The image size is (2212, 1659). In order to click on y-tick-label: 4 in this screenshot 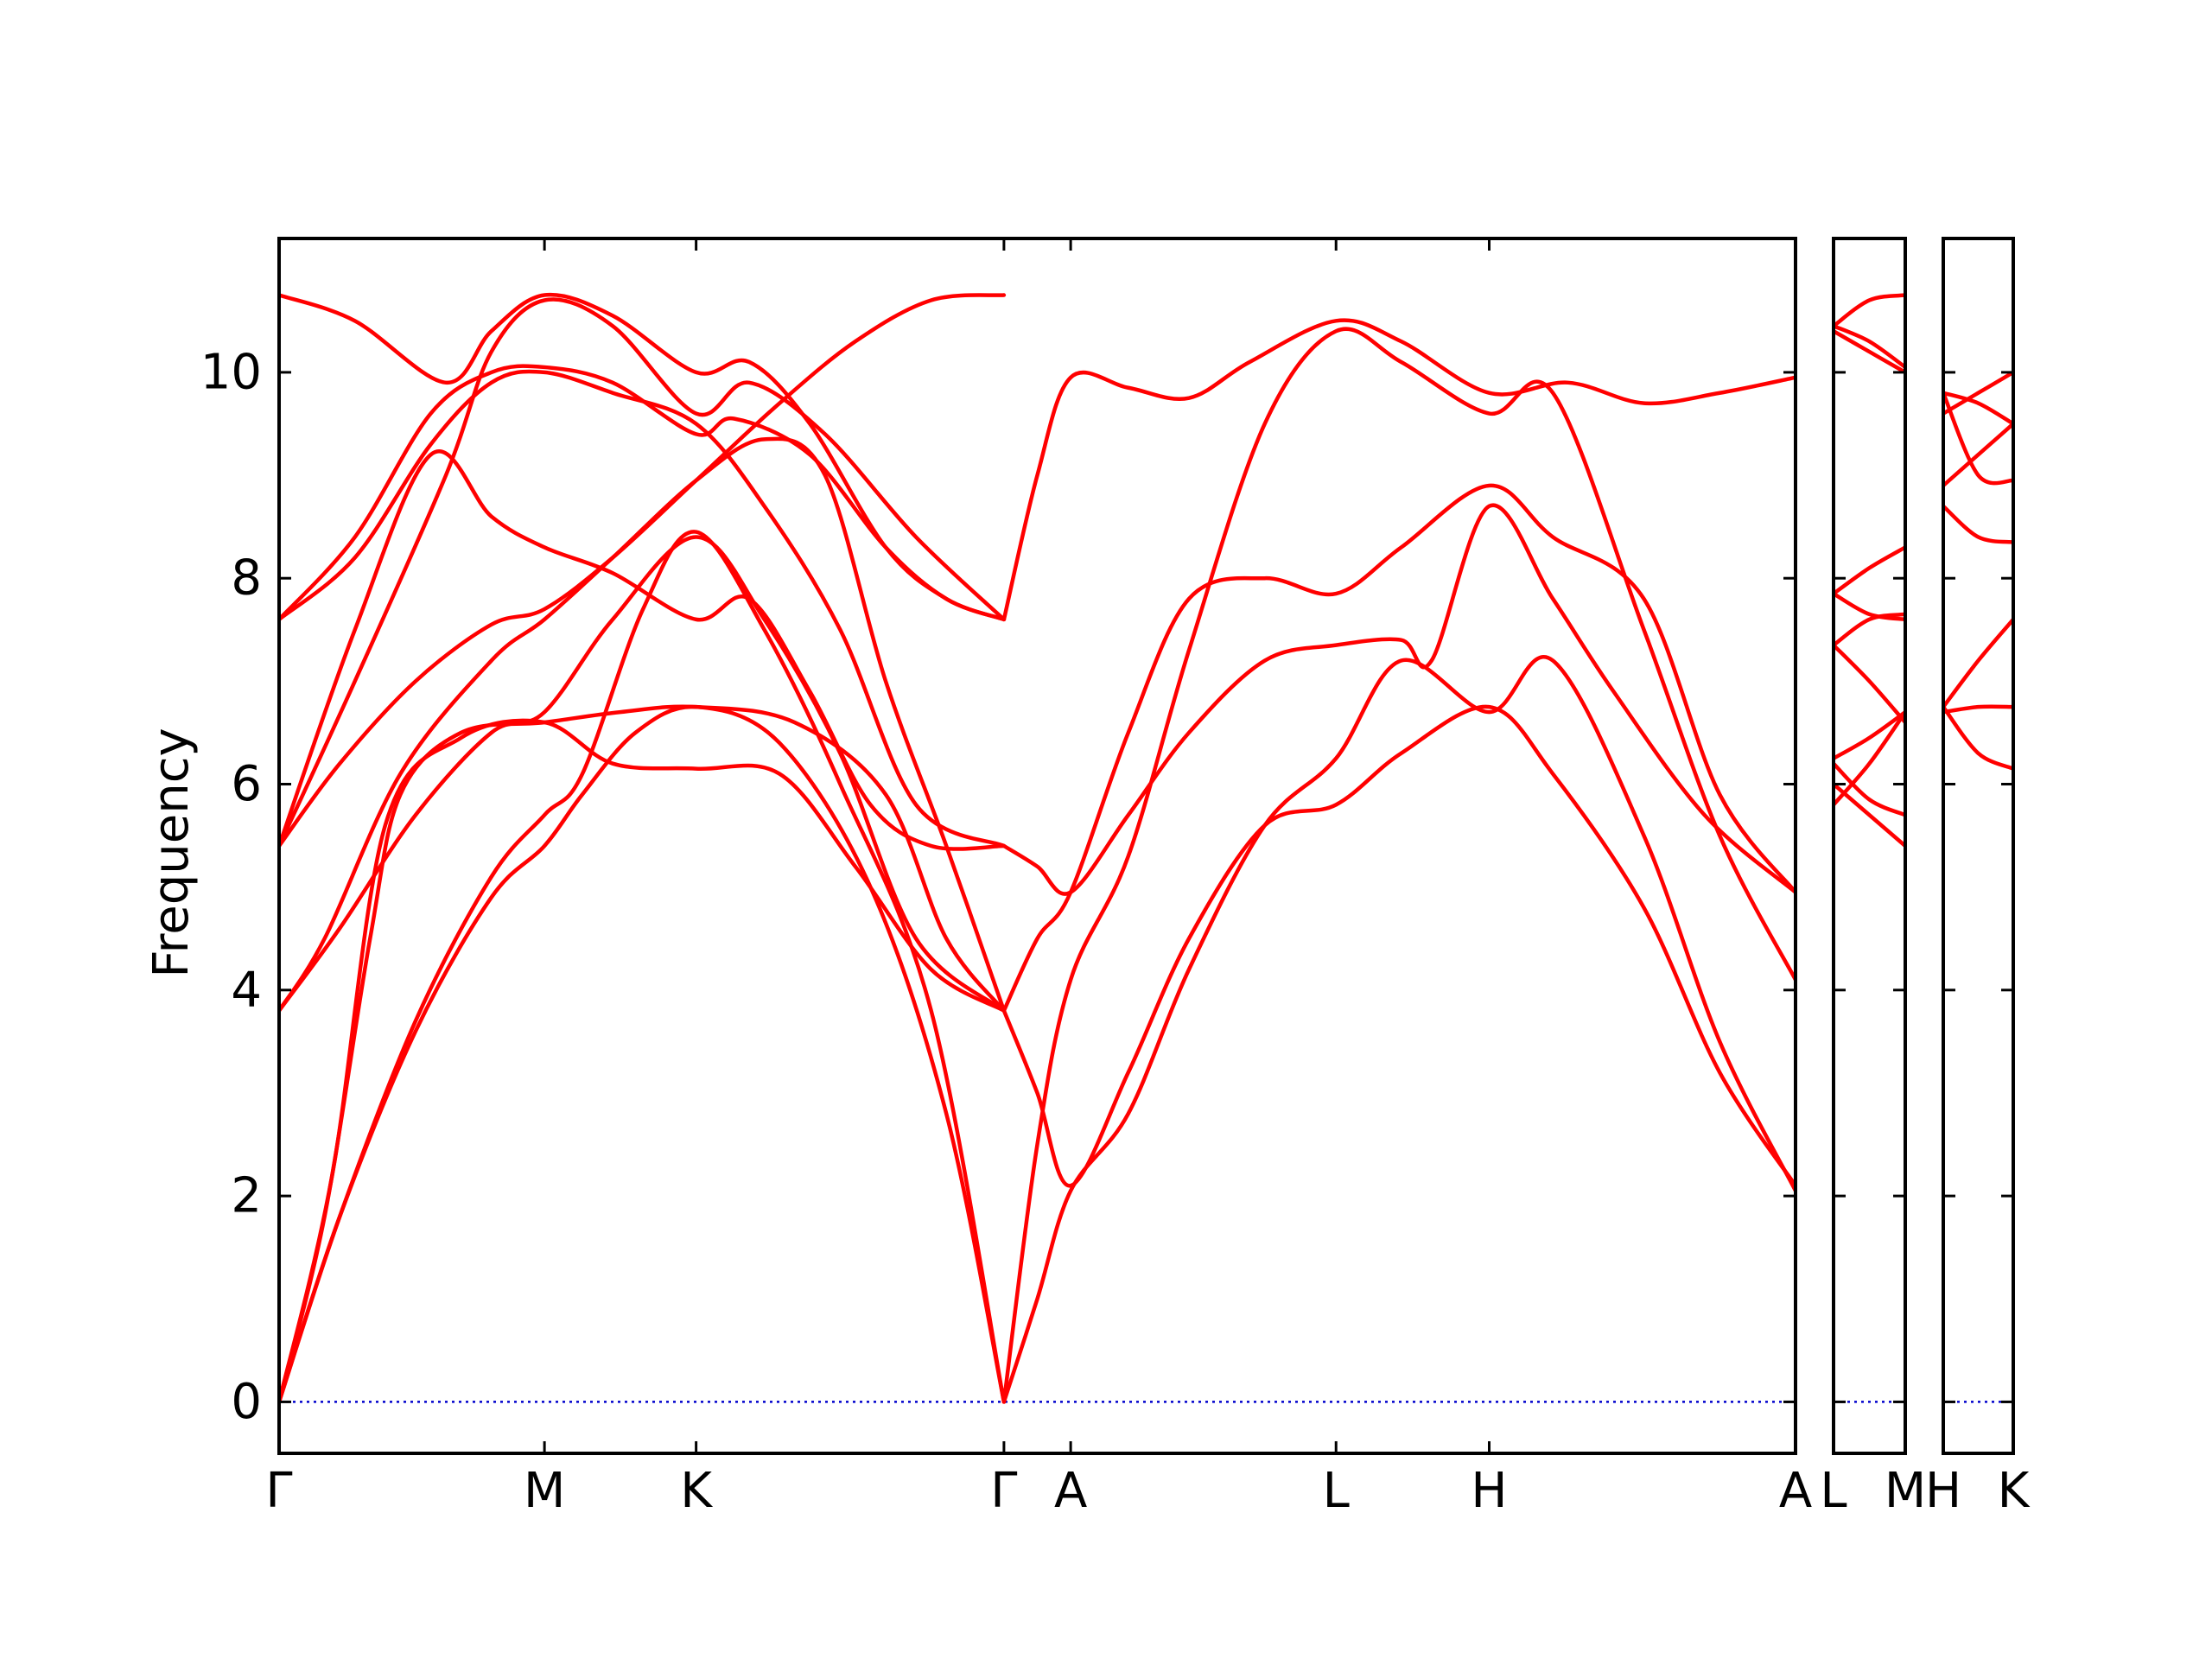, I will do `click(246, 990)`.